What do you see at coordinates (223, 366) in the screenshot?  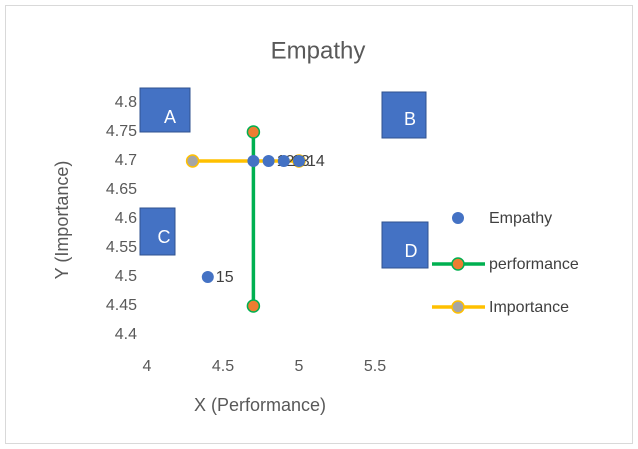 I see `x-tick-label: 4.5` at bounding box center [223, 366].